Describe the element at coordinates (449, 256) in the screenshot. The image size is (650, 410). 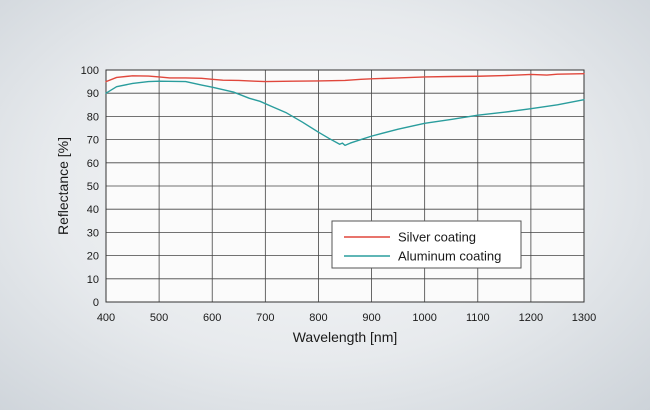
I see `legend-label-aluminum: Aluminum coating` at that location.